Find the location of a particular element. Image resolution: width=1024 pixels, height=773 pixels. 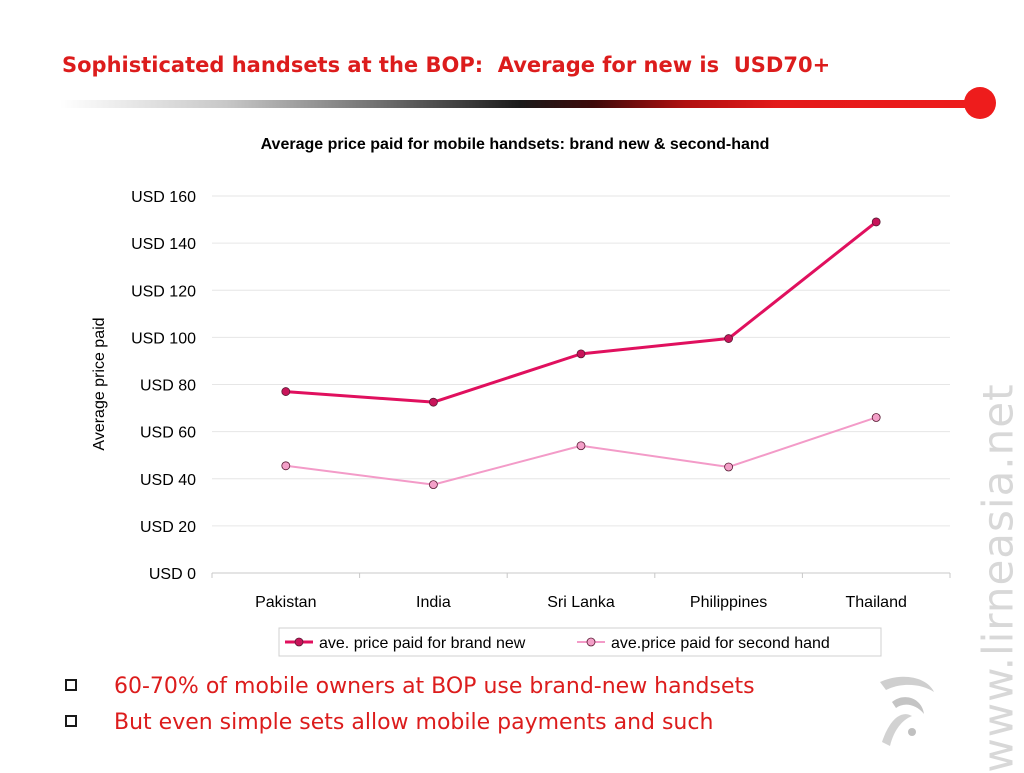

x-tick-label: Sri Lanka is located at coordinates (581, 602).